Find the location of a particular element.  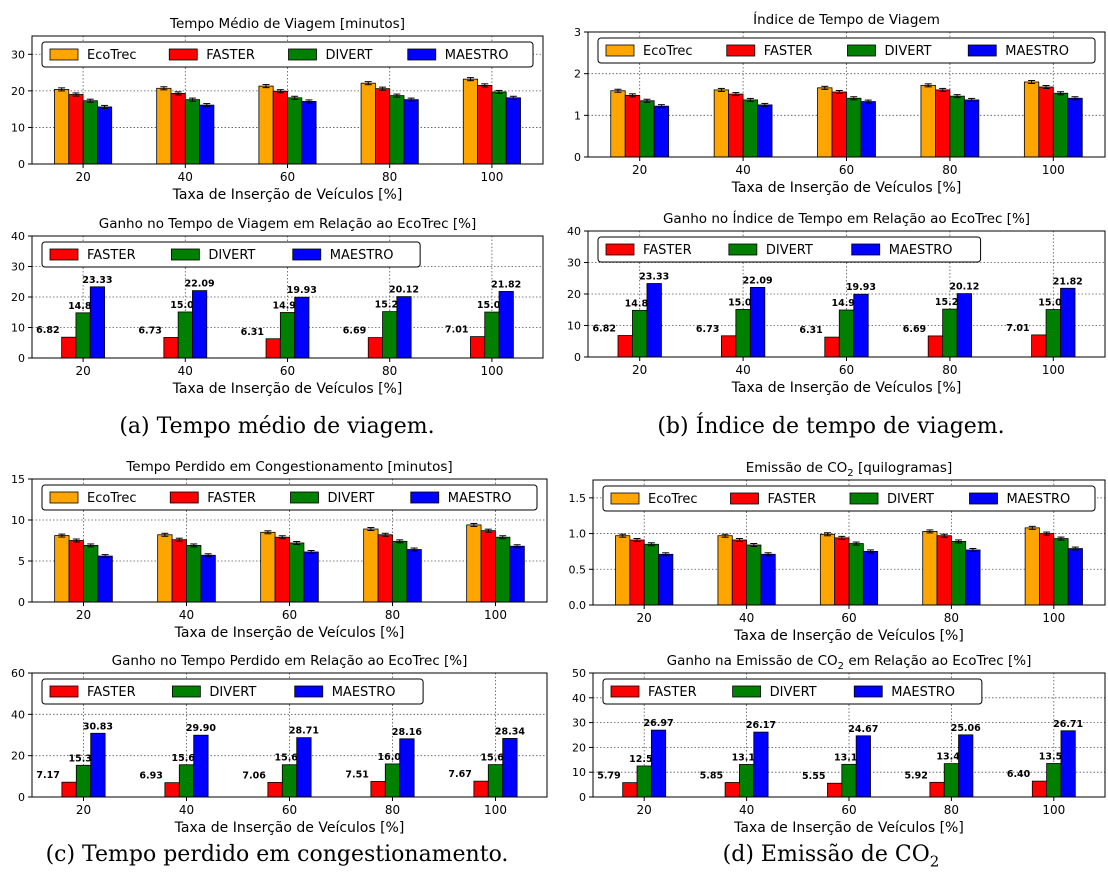

caption-c: (c) Tempo perdido em congestionamento. is located at coordinates (277, 854).